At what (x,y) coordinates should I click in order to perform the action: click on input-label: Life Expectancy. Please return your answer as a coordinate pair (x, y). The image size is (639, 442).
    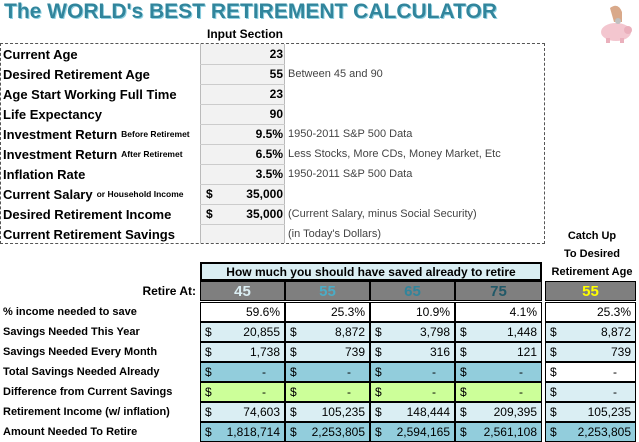
    Looking at the image, I should click on (101, 114).